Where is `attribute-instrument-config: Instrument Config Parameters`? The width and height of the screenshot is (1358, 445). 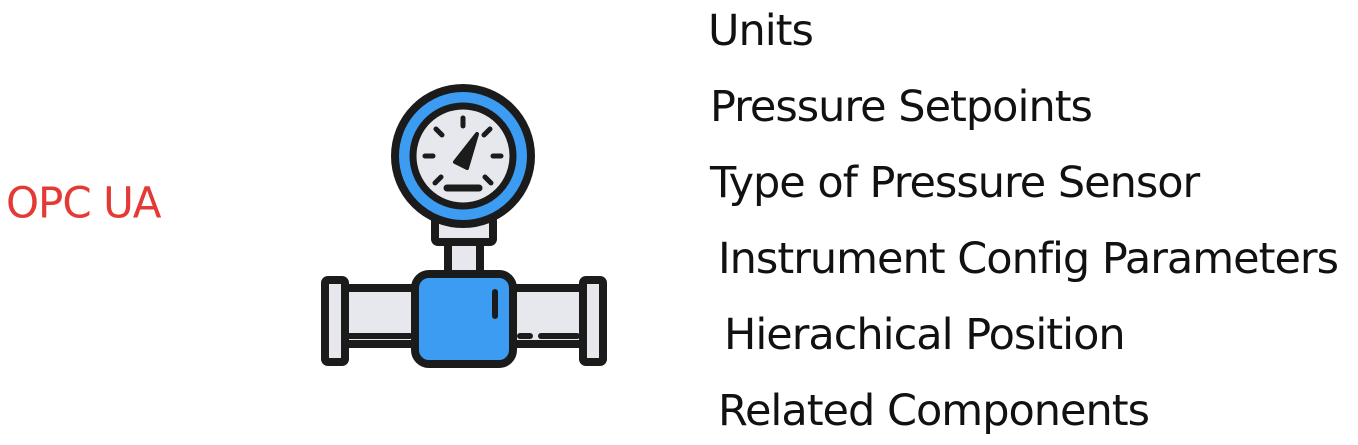 attribute-instrument-config: Instrument Config Parameters is located at coordinates (1028, 259).